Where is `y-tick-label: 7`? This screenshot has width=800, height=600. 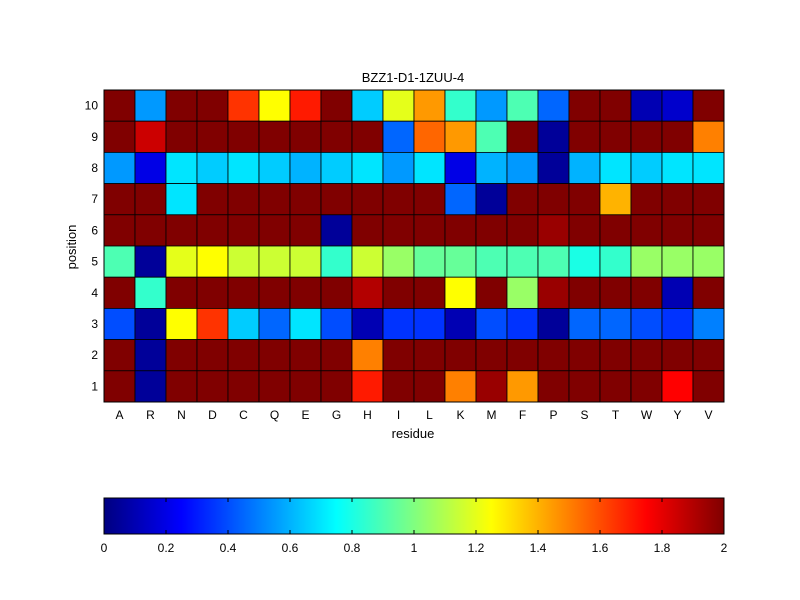 y-tick-label: 7 is located at coordinates (94, 199).